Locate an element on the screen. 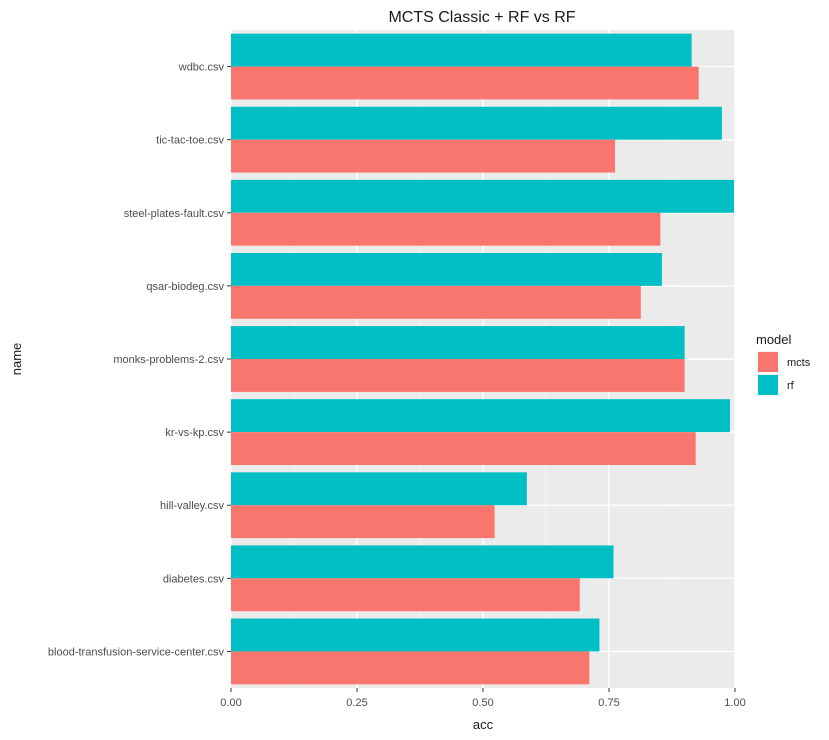 The width and height of the screenshot is (829, 740). y-tick-label: kr-vs-kp.csv is located at coordinates (194, 433).